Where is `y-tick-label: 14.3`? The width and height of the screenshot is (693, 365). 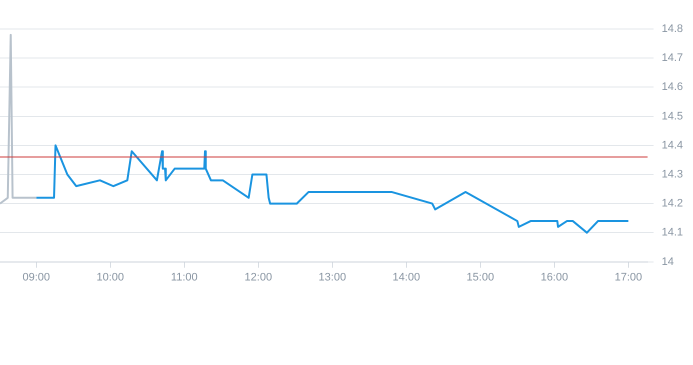 y-tick-label: 14.3 is located at coordinates (673, 174).